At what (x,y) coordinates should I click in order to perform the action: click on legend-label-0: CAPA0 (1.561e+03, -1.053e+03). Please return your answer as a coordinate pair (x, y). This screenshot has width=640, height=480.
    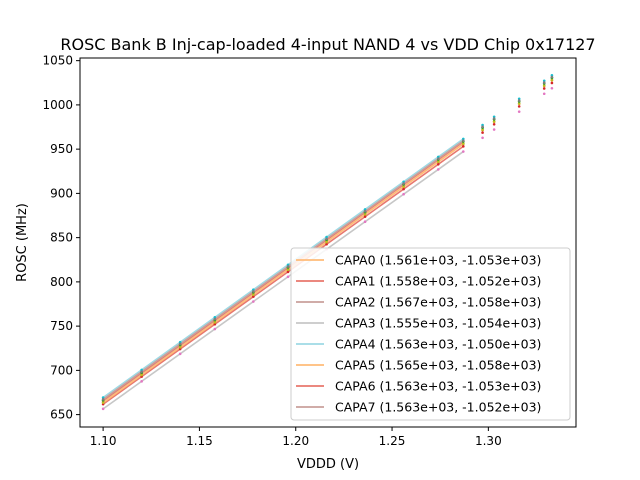
    Looking at the image, I should click on (438, 260).